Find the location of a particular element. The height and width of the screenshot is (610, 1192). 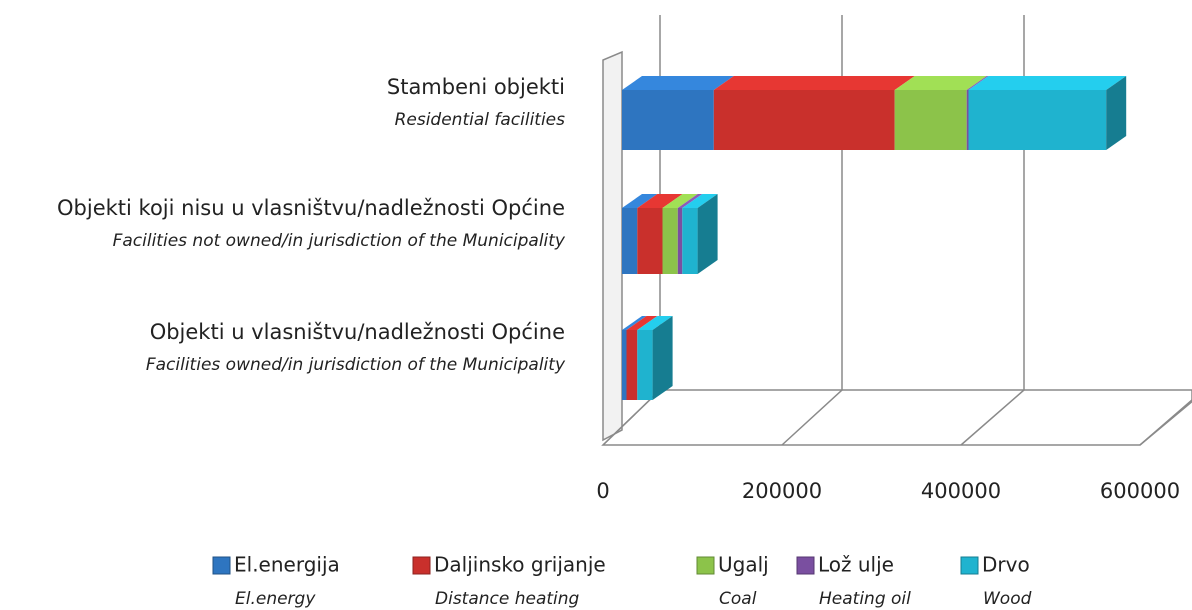

legend-label-en: Wood is located at coordinates (1007, 599).